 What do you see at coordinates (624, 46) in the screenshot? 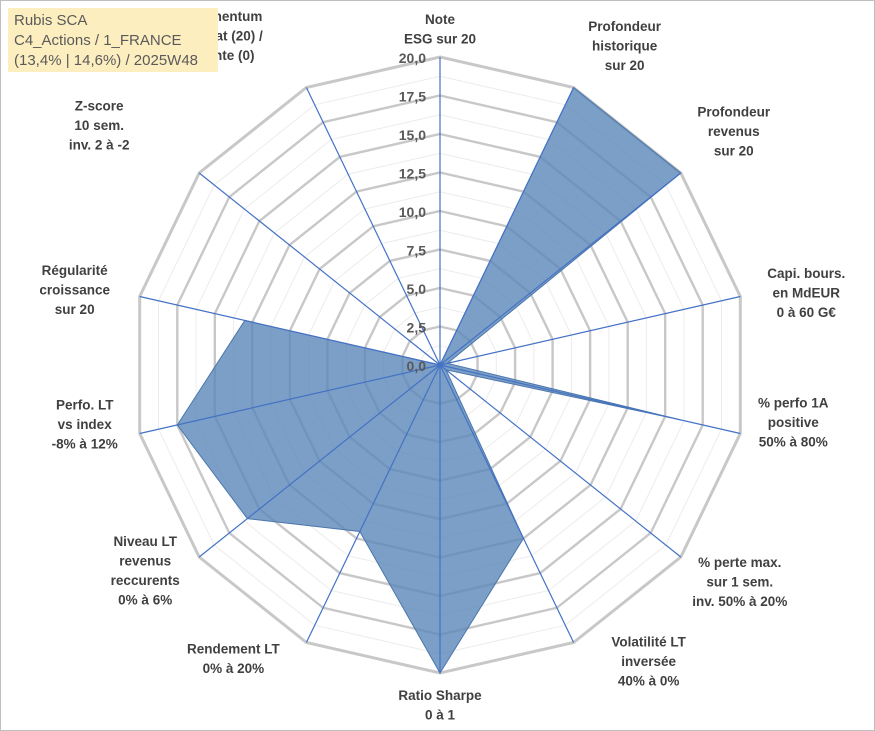
I see `axis-label: Profondeur historique sur 20` at bounding box center [624, 46].